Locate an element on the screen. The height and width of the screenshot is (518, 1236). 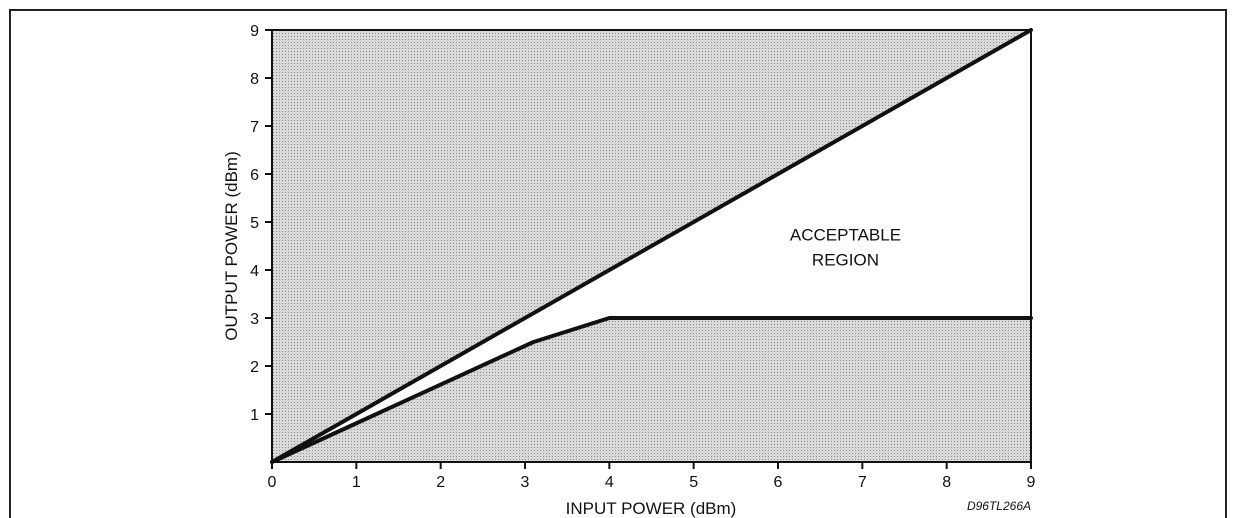
x-axis-title: INPUT POWER (dBm) is located at coordinates (651, 508).